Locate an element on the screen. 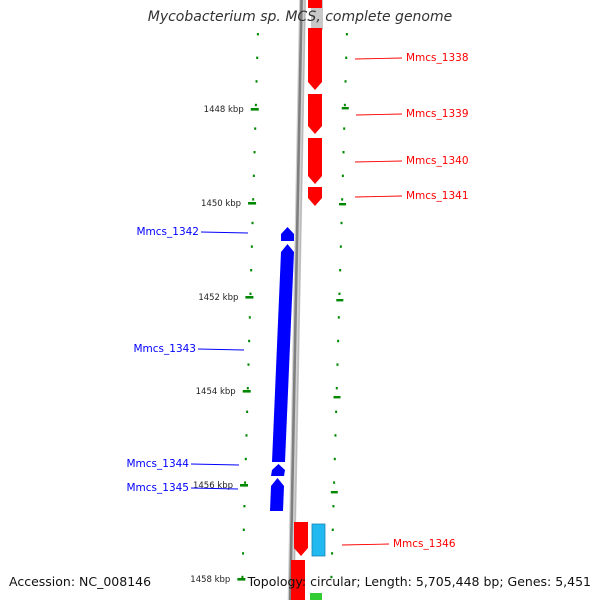 Image resolution: width=600 pixels, height=600 pixels. gene-label: Mmcs_1344 is located at coordinates (157, 464).